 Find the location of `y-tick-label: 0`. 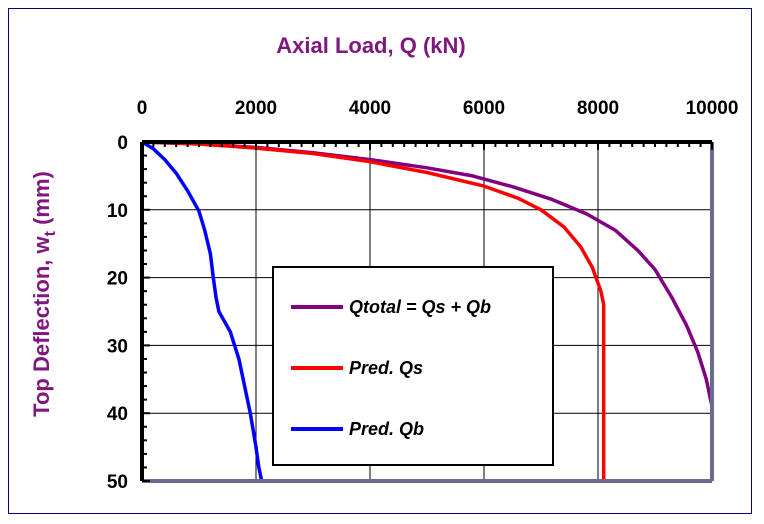

y-tick-label: 0 is located at coordinates (122, 143).